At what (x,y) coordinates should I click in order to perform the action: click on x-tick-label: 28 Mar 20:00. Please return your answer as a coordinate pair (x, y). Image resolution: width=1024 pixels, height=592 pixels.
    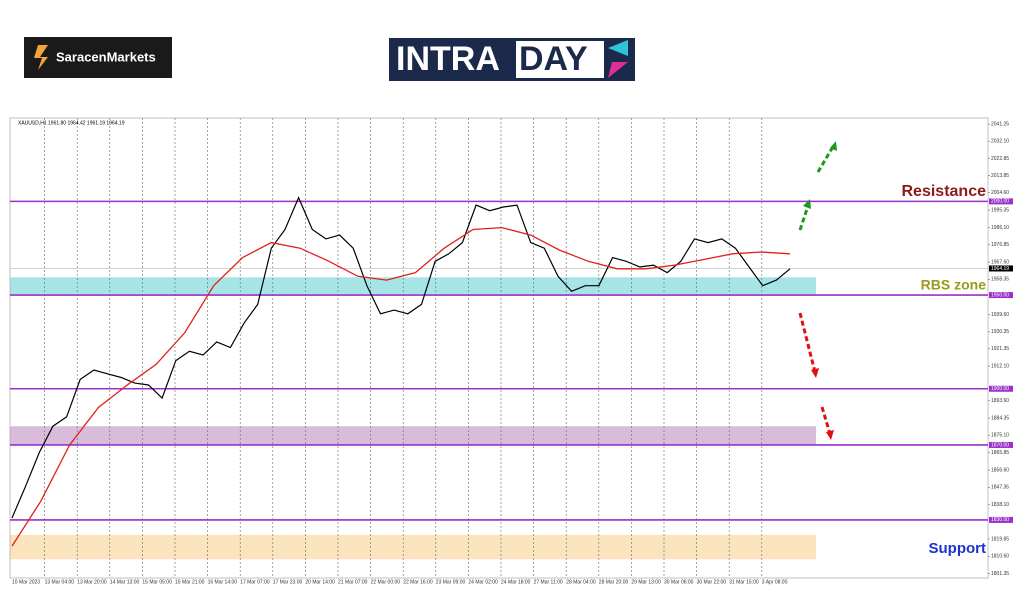
    Looking at the image, I should click on (614, 582).